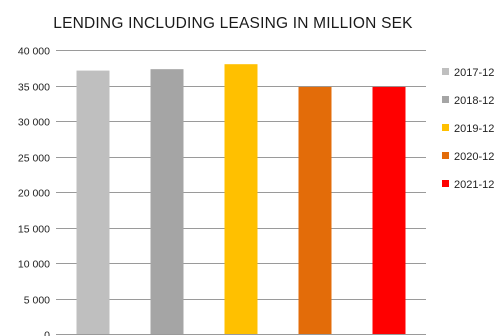  What do you see at coordinates (34, 230) in the screenshot?
I see `y-tick-label: 15 000` at bounding box center [34, 230].